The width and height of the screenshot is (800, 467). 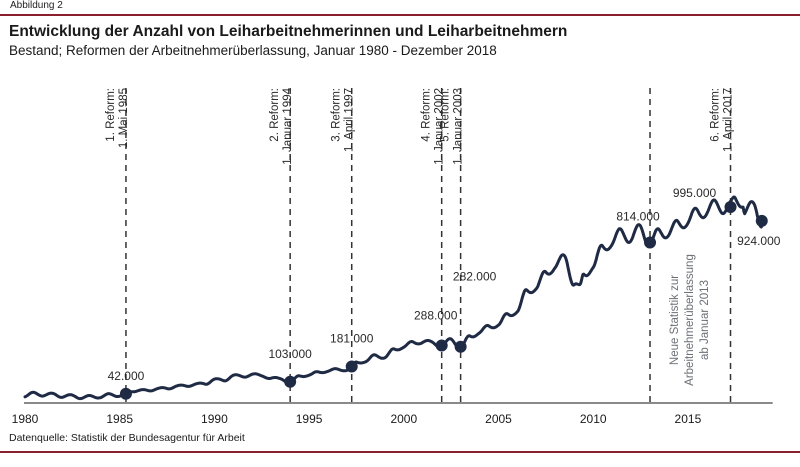 What do you see at coordinates (337, 115) in the screenshot?
I see `reform-label-title: 3. Reform:` at bounding box center [337, 115].